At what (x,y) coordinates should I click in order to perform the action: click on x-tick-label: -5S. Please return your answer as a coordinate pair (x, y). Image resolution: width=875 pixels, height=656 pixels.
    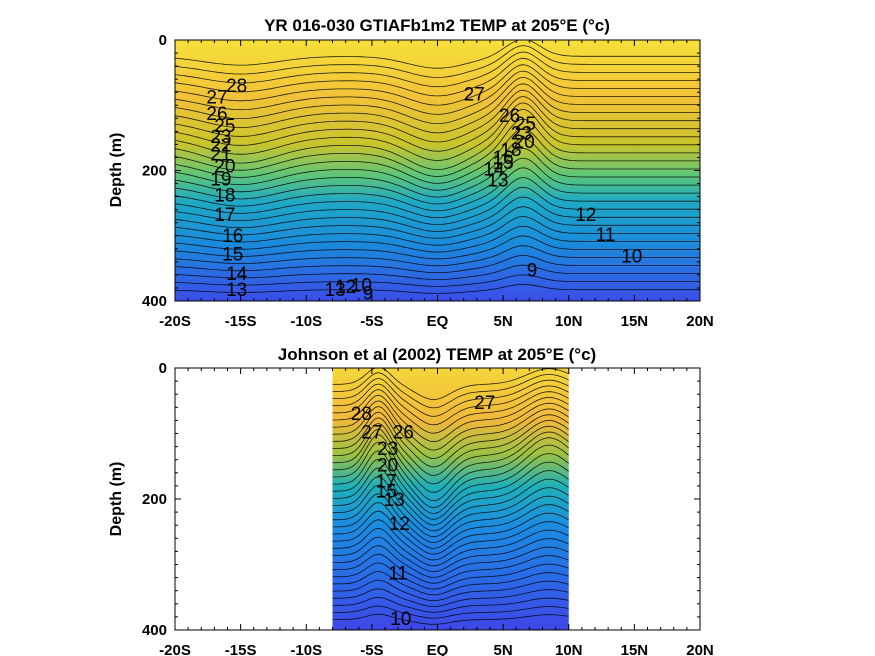
    Looking at the image, I should click on (371, 321).